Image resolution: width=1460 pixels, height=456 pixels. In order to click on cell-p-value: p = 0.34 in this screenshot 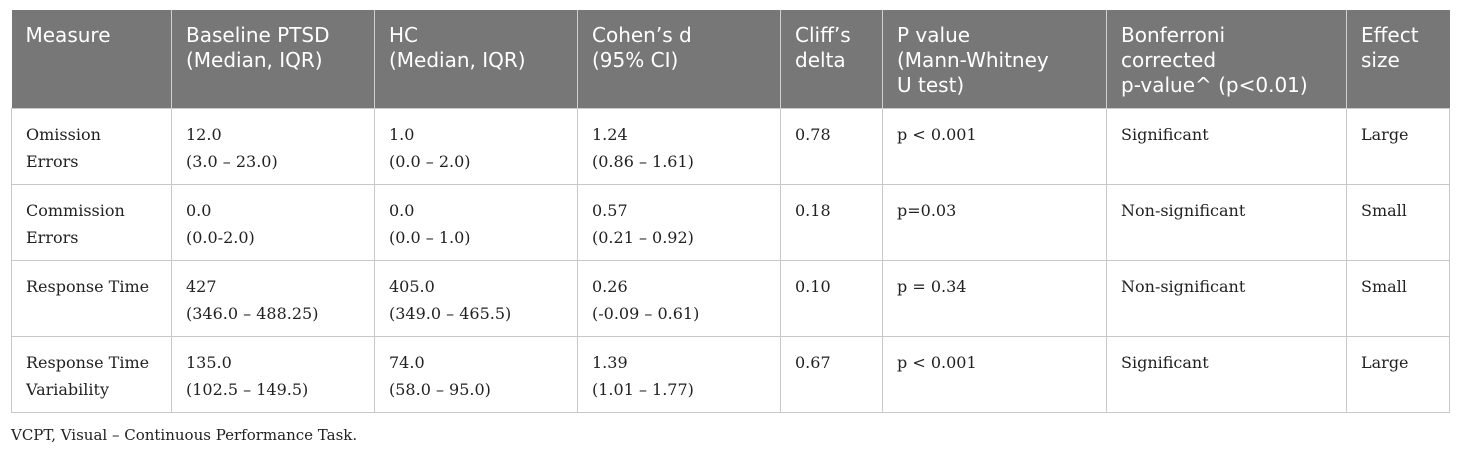, I will do `click(994, 298)`.